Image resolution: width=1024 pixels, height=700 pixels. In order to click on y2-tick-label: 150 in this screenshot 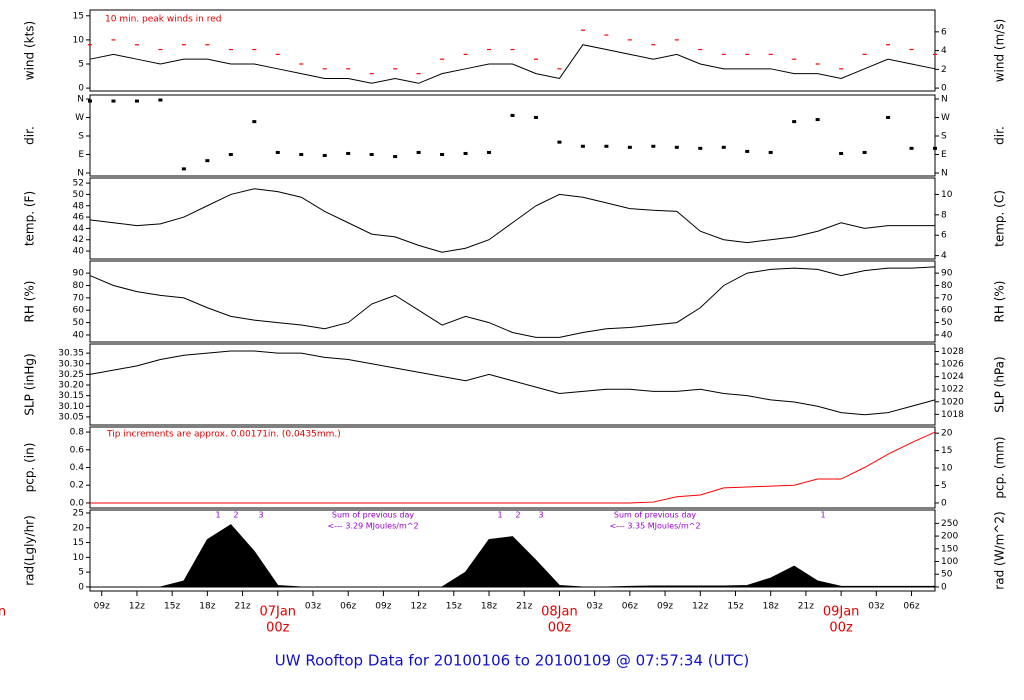, I will do `click(949, 549)`.